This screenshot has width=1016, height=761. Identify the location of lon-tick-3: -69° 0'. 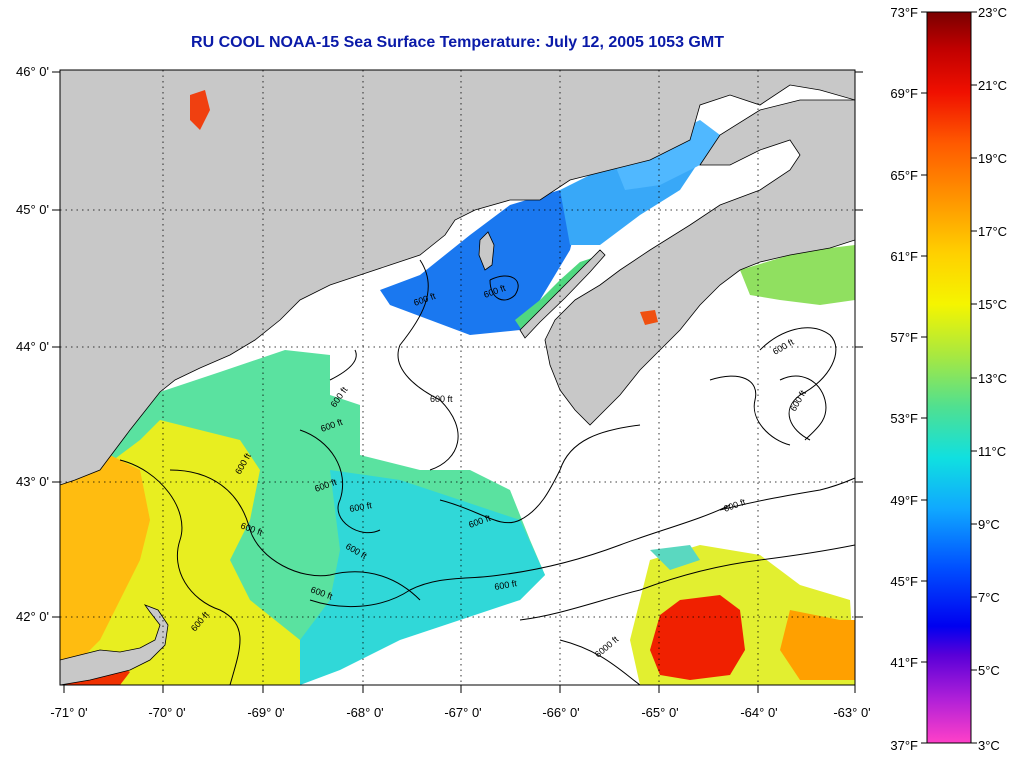
(265, 712).